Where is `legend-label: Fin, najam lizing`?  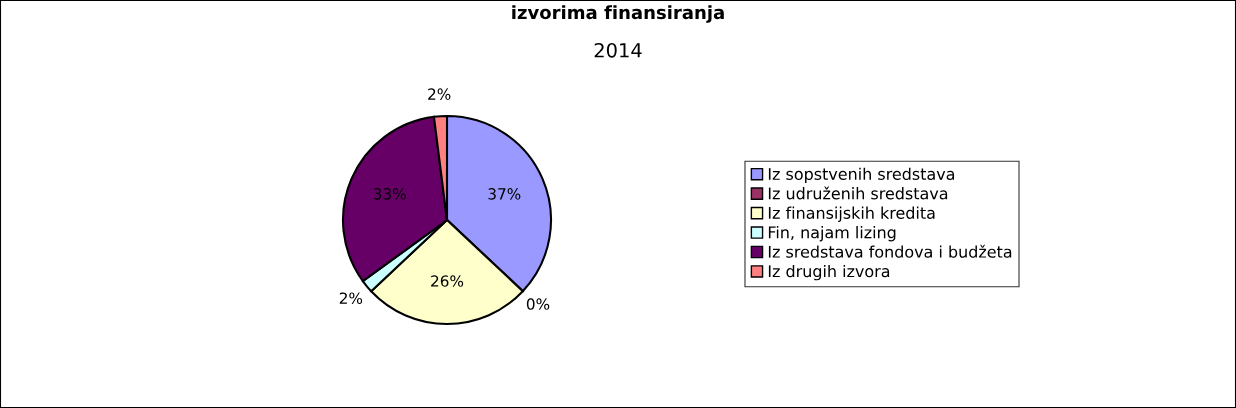
legend-label: Fin, najam lizing is located at coordinates (832, 234).